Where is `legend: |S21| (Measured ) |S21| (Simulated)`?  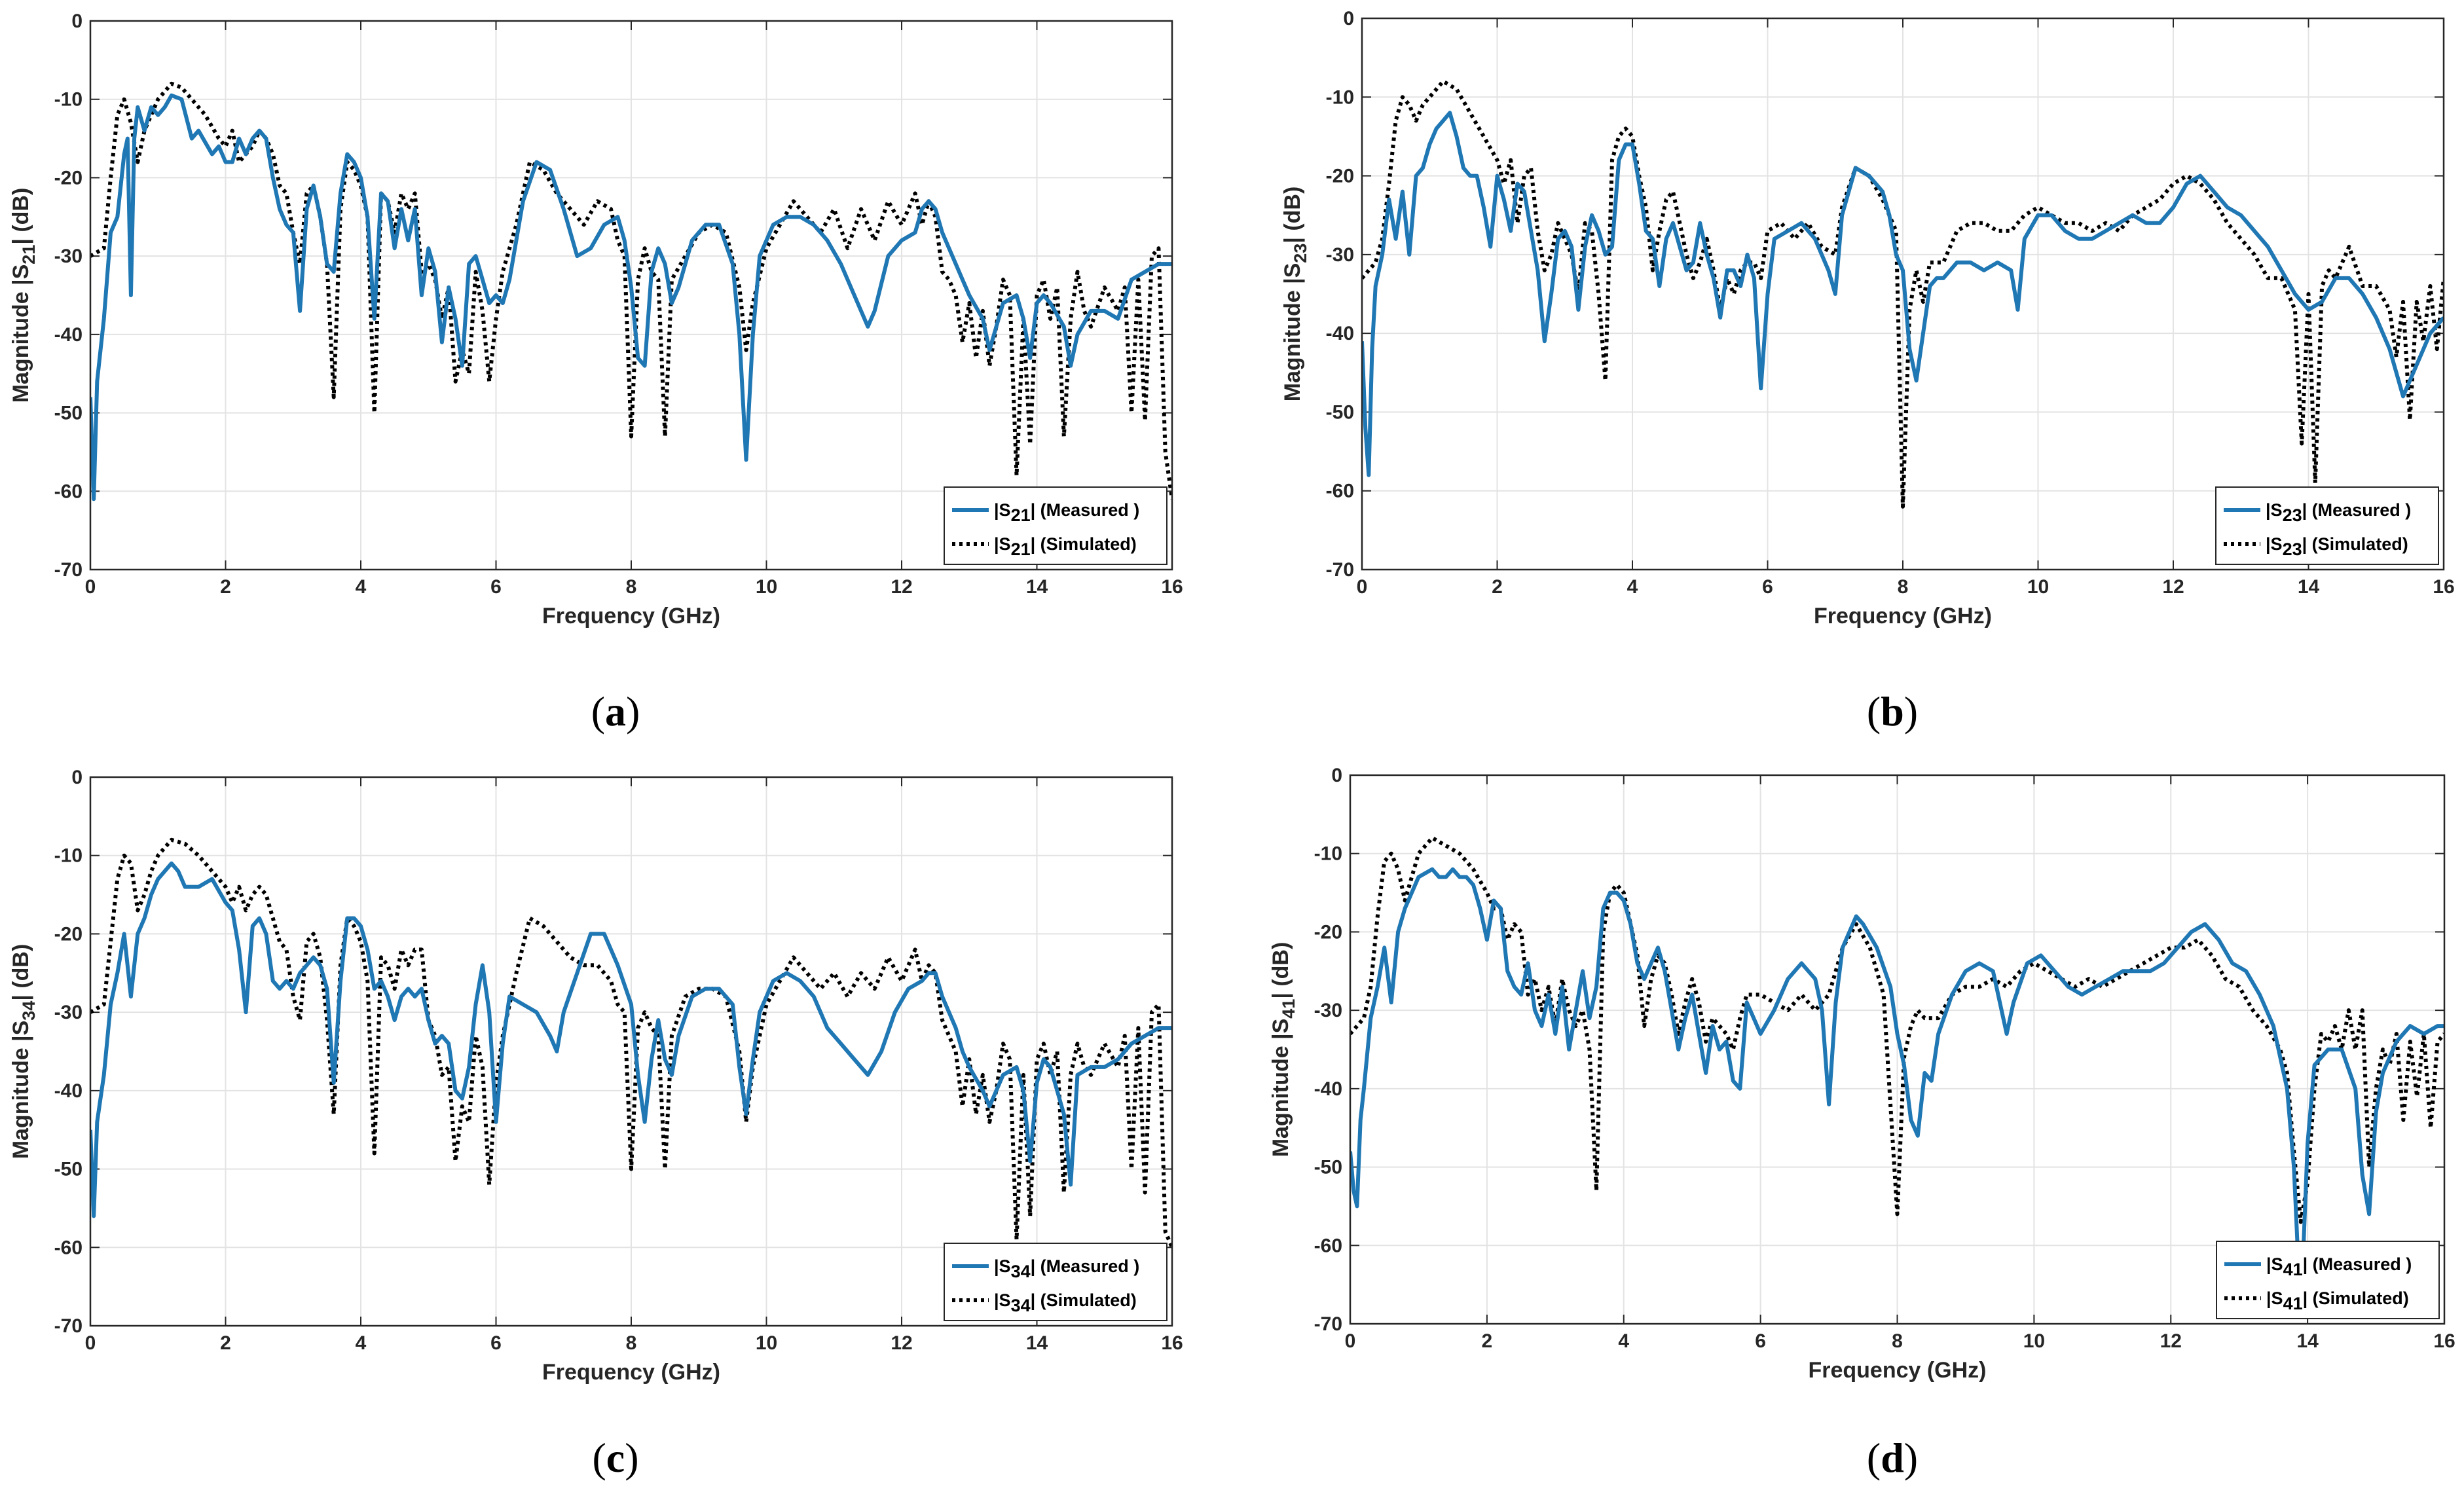 legend: |S21| (Measured ) |S21| (Simulated) is located at coordinates (1056, 525).